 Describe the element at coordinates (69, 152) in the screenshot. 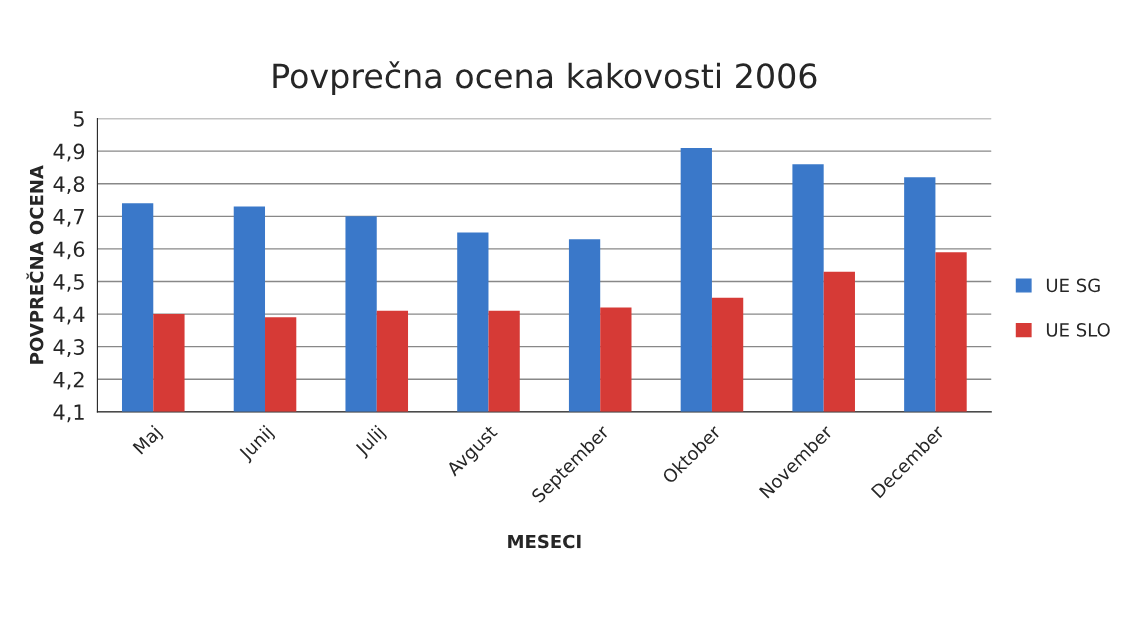

I see `y-tick-label: 4,9` at that location.